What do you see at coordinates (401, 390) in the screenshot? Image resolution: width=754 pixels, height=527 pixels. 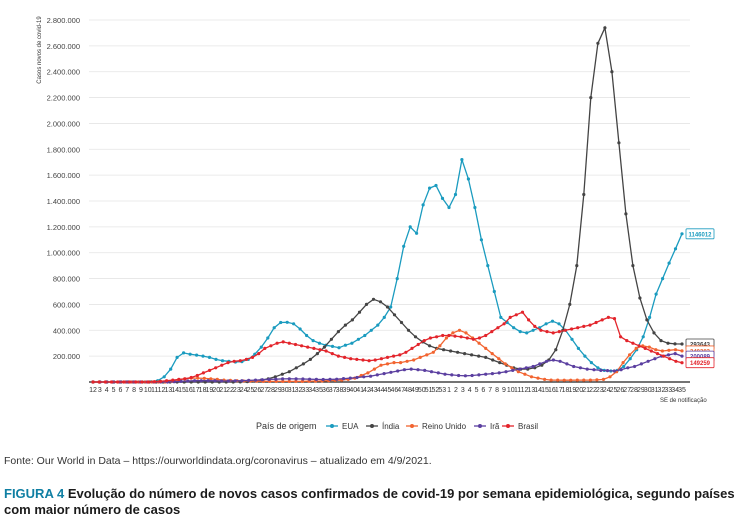 I see `x-tick-label: 47` at bounding box center [401, 390].